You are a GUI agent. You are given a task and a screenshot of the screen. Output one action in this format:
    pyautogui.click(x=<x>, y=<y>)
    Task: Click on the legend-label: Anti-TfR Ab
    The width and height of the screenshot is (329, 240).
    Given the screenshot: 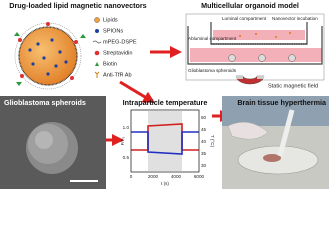 What is the action you would take?
    pyautogui.click(x=117, y=75)
    